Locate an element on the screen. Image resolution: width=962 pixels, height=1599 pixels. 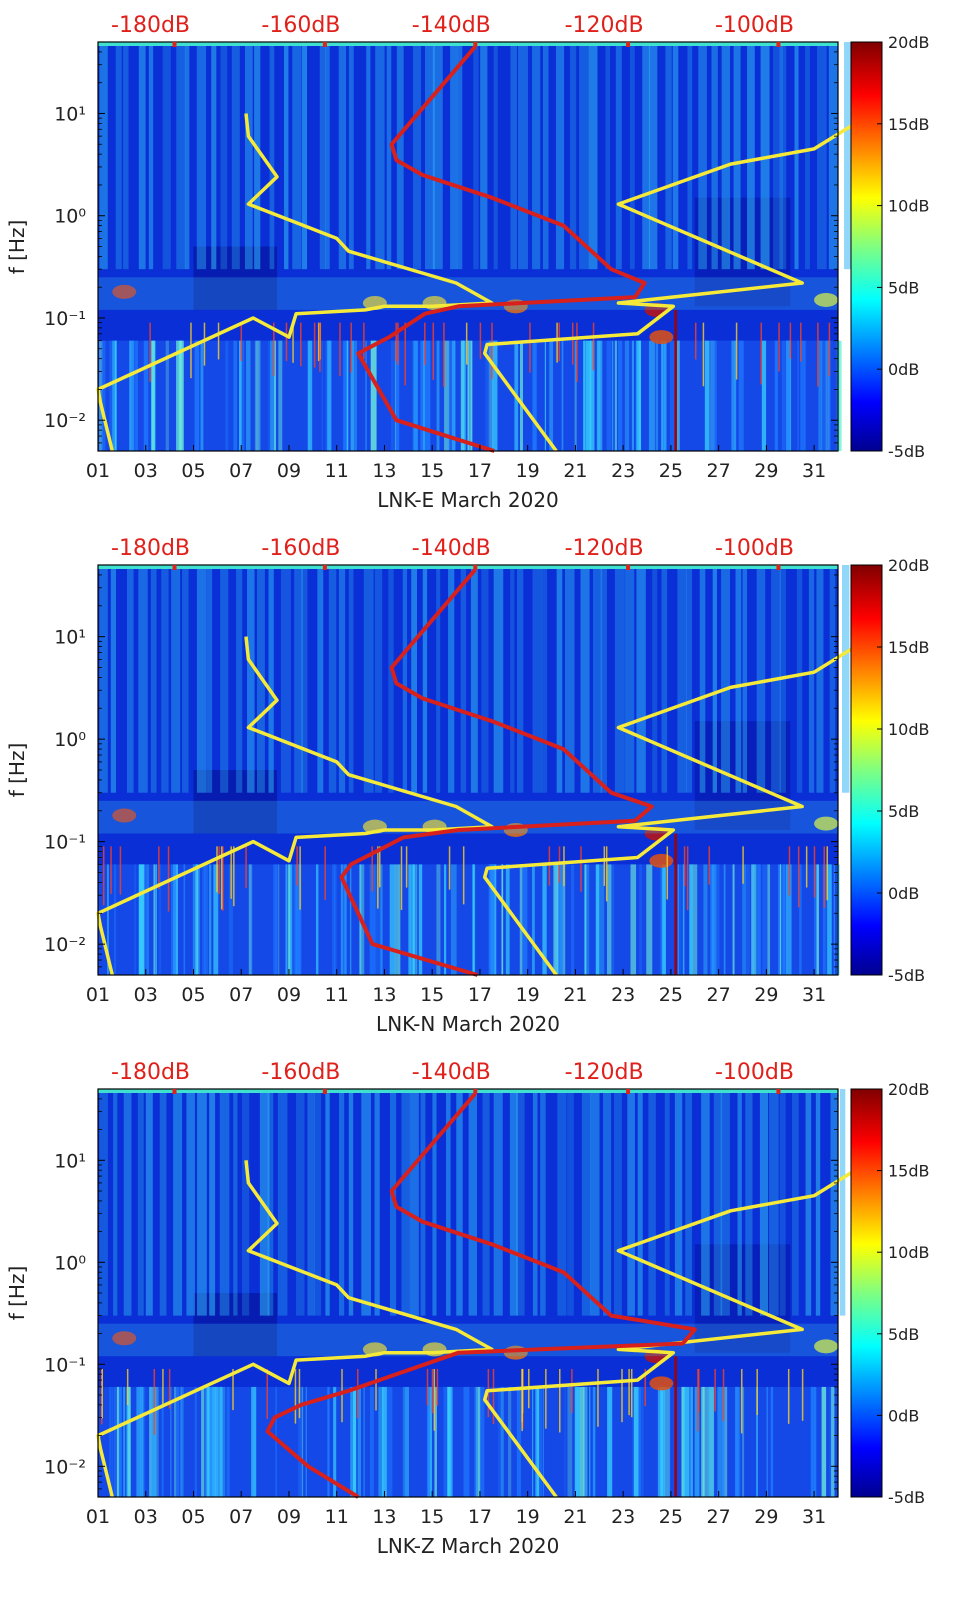
x-axis-label: LNK-E March 2020 is located at coordinates (468, 500).